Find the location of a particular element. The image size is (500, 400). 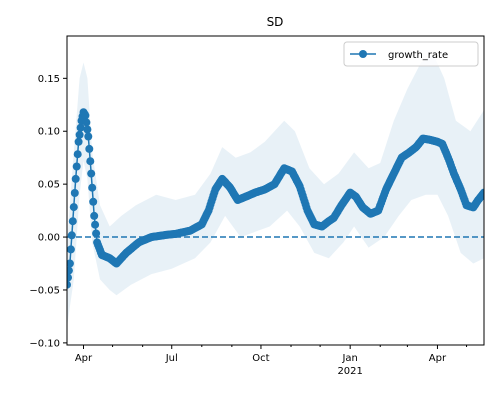

x-tick-sublabel: 2021 is located at coordinates (349, 371).